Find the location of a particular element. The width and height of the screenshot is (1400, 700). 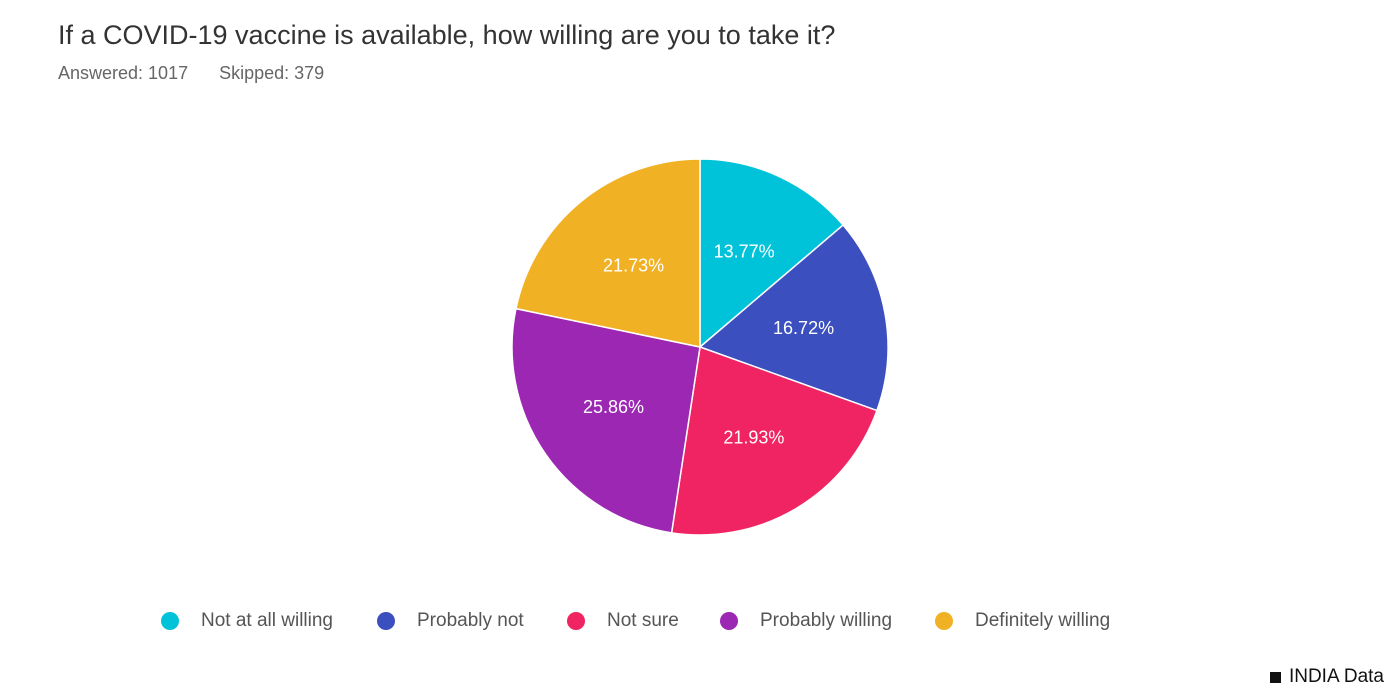

legend-item-not-at-all-willing: Not at all willing is located at coordinates (247, 621).